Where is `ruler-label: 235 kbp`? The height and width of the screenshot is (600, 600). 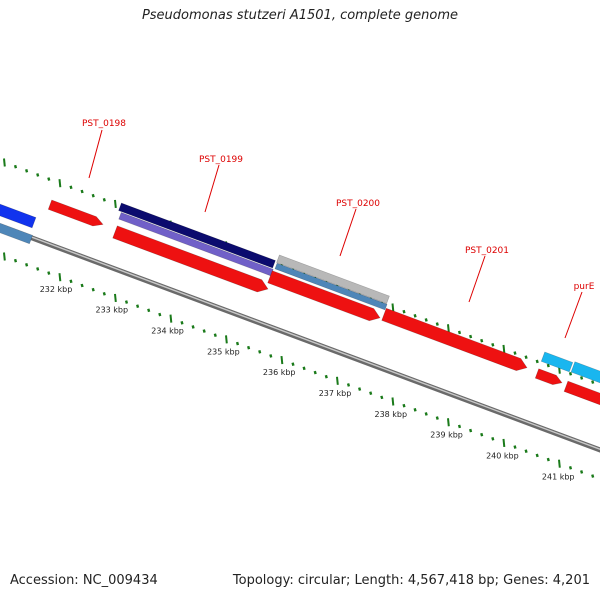 ruler-label: 235 kbp is located at coordinates (223, 351).